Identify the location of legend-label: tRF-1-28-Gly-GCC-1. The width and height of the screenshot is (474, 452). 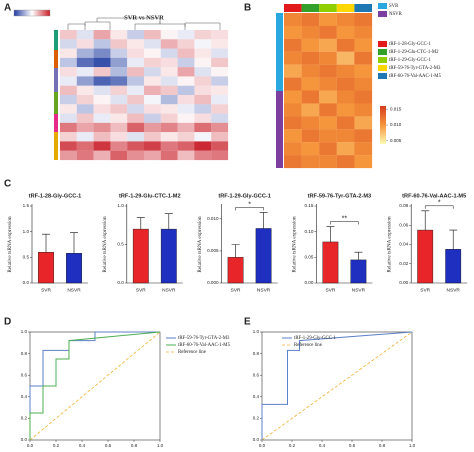
(410, 44).